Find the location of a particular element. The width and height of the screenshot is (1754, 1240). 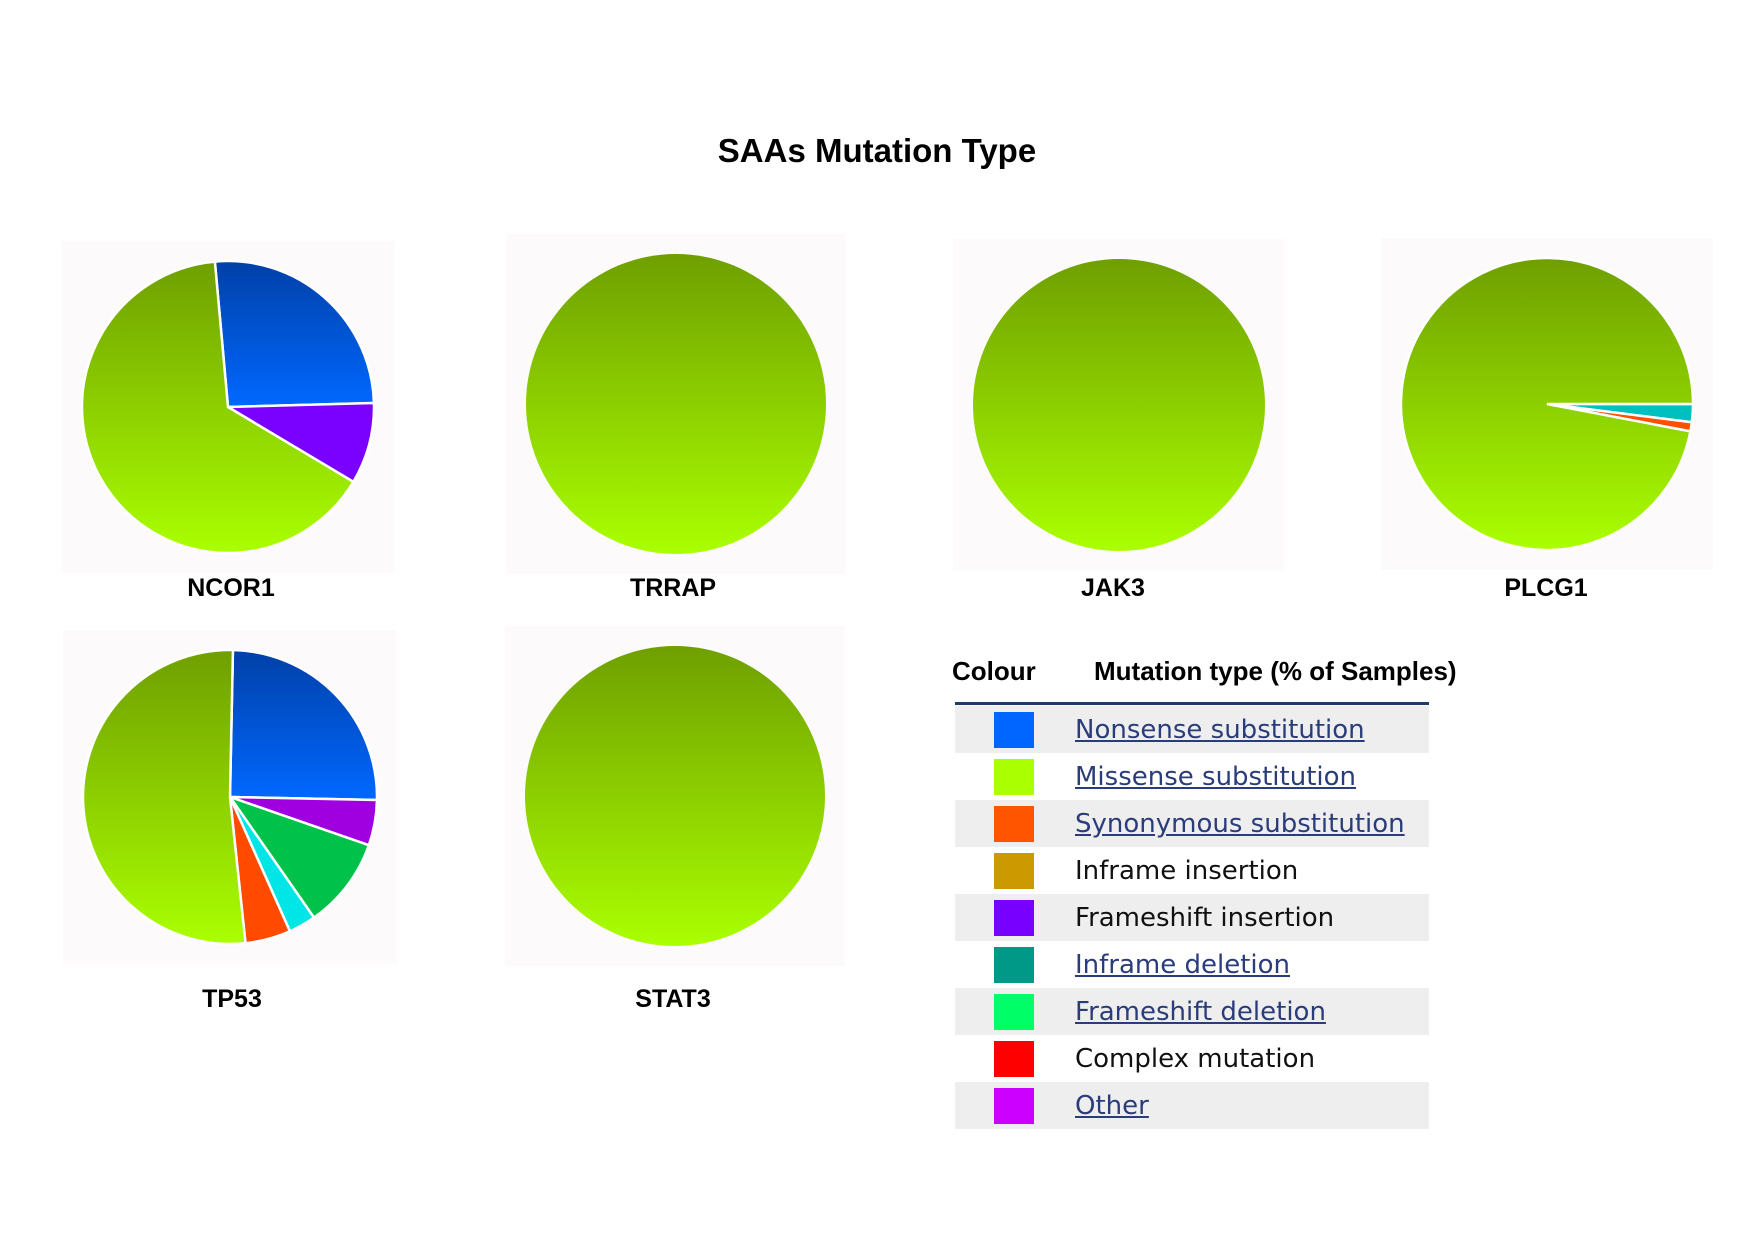

pie-label-tp53: TP53 is located at coordinates (232, 999).